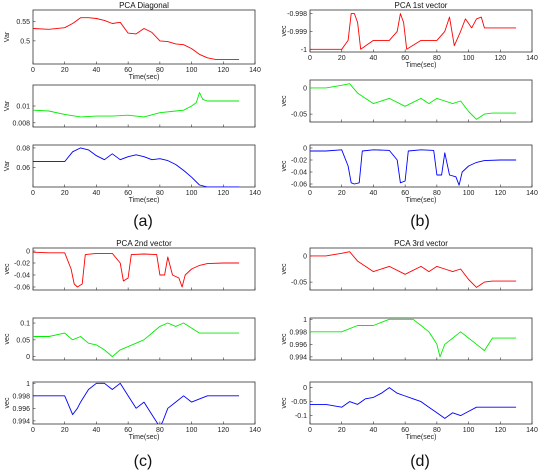 This screenshot has height=476, width=550. I want to click on chart-panel-c-6: 0 -0.02 -0.04 -0.06 PCA 2nd vector vec, so click(130, 265).